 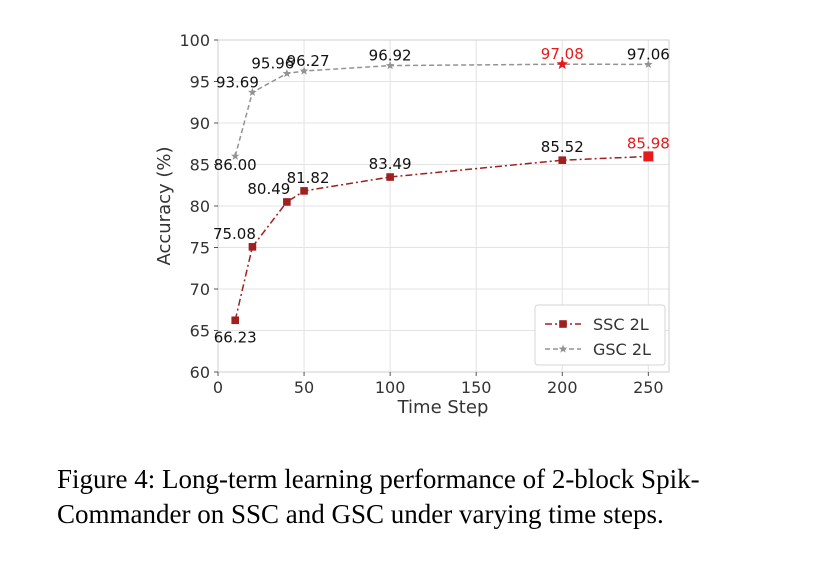 I want to click on data-label: 85.98, so click(x=648, y=143).